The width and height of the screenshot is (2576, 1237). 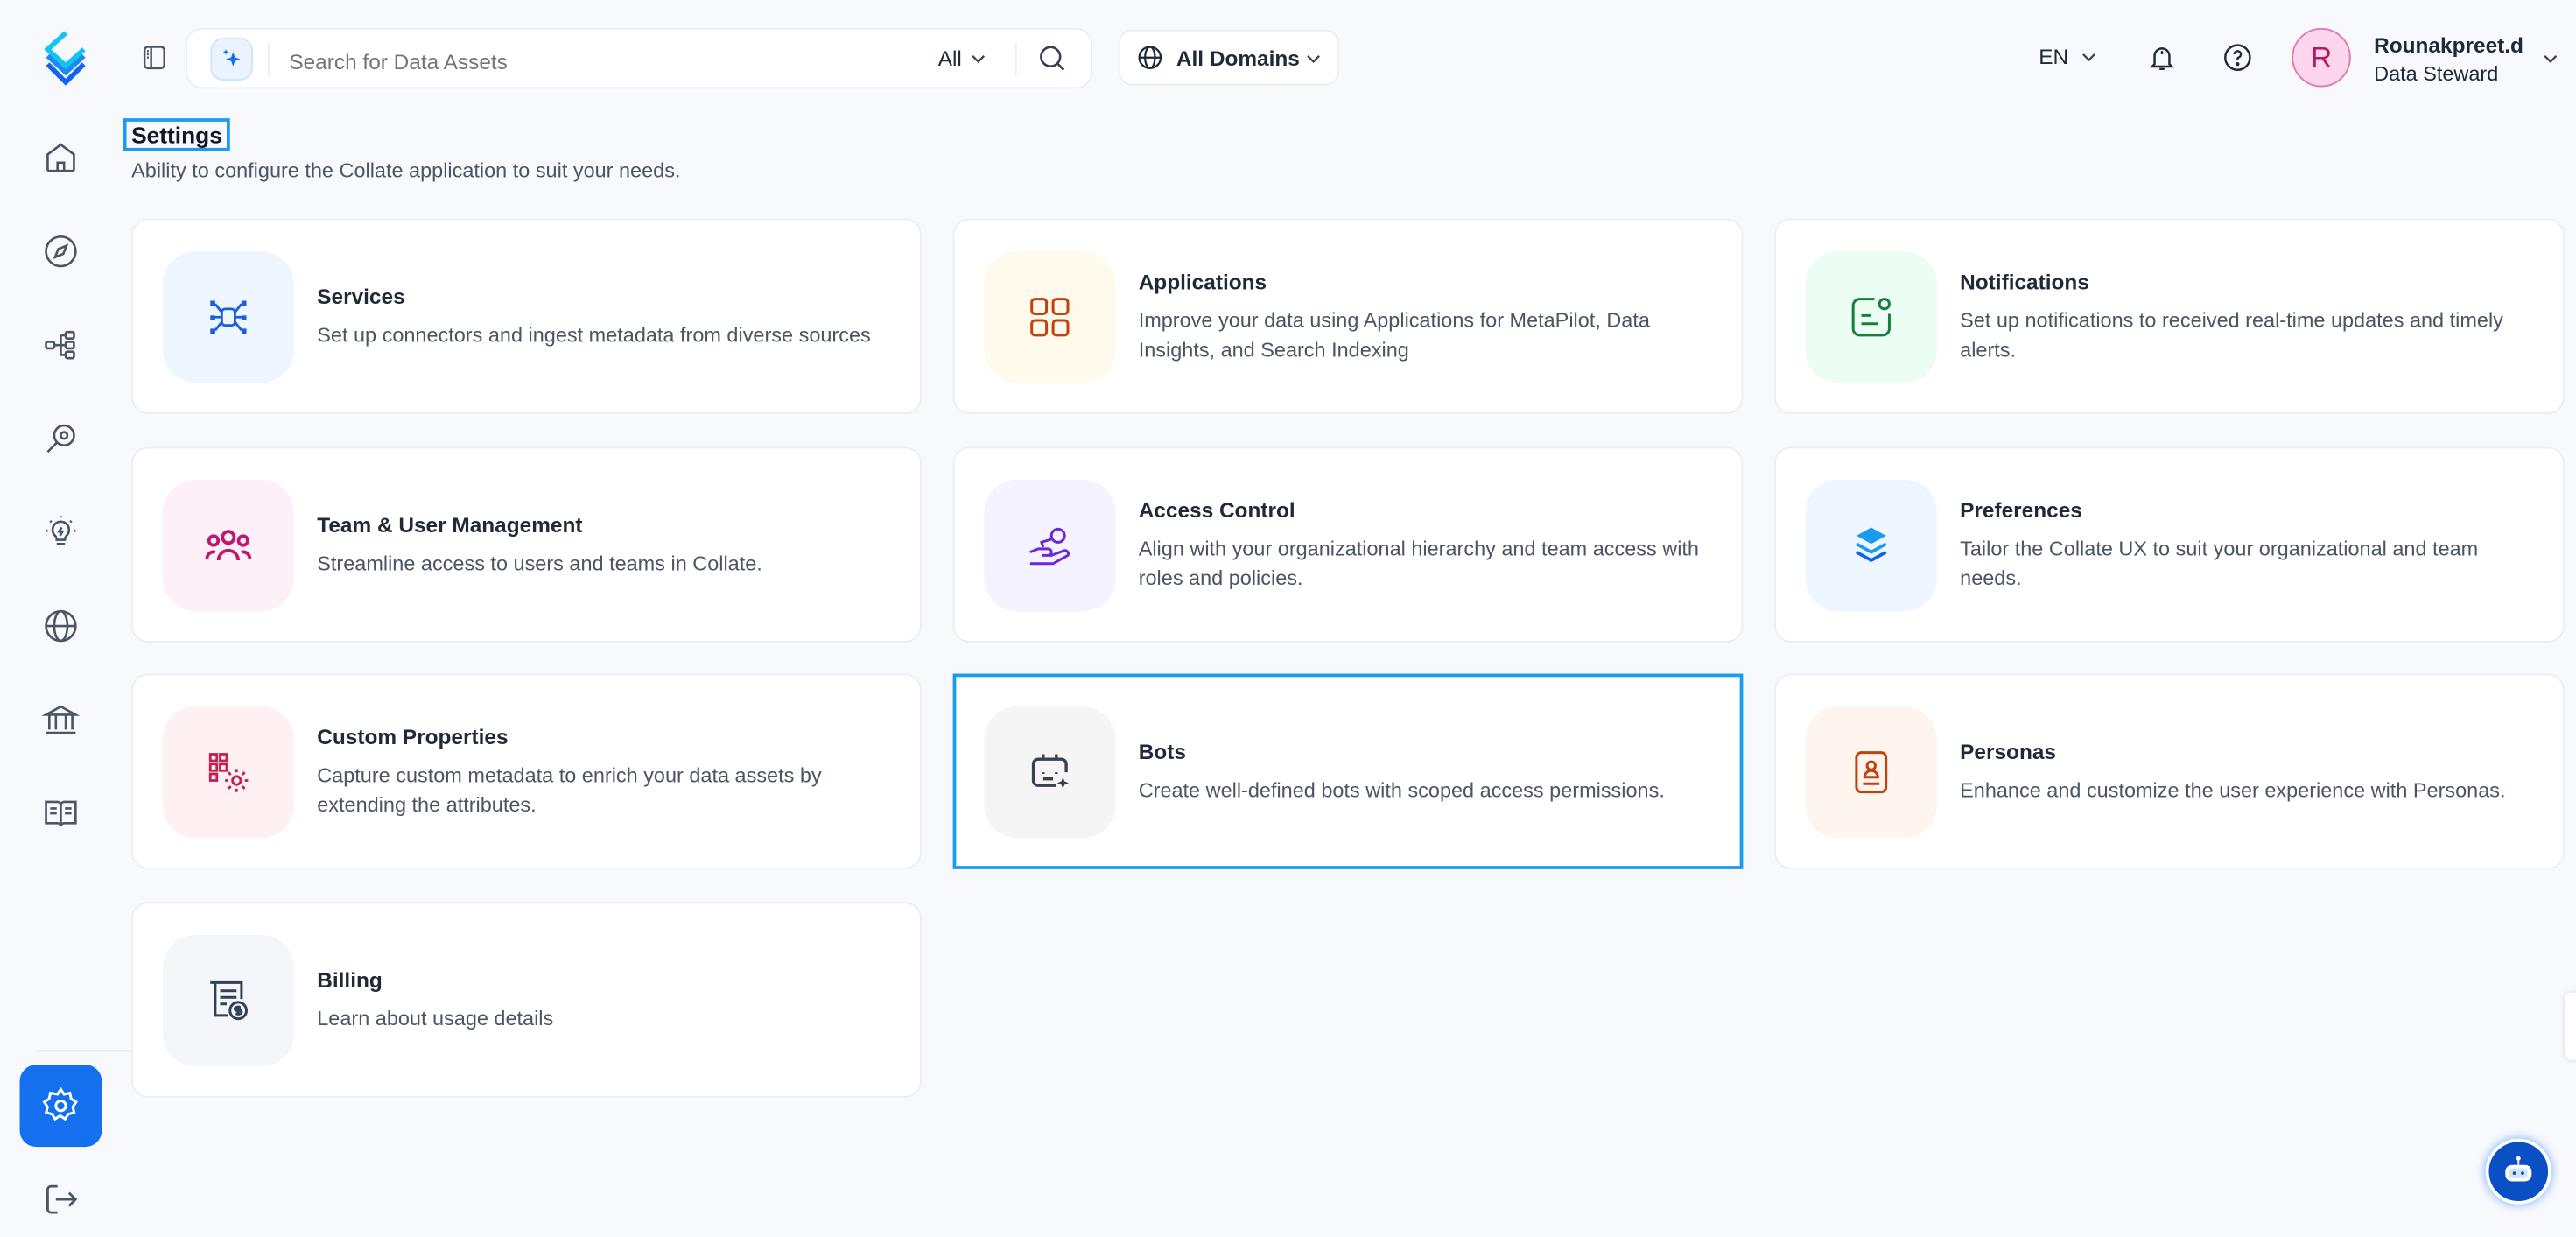 I want to click on logout-icon, so click(x=62, y=1199).